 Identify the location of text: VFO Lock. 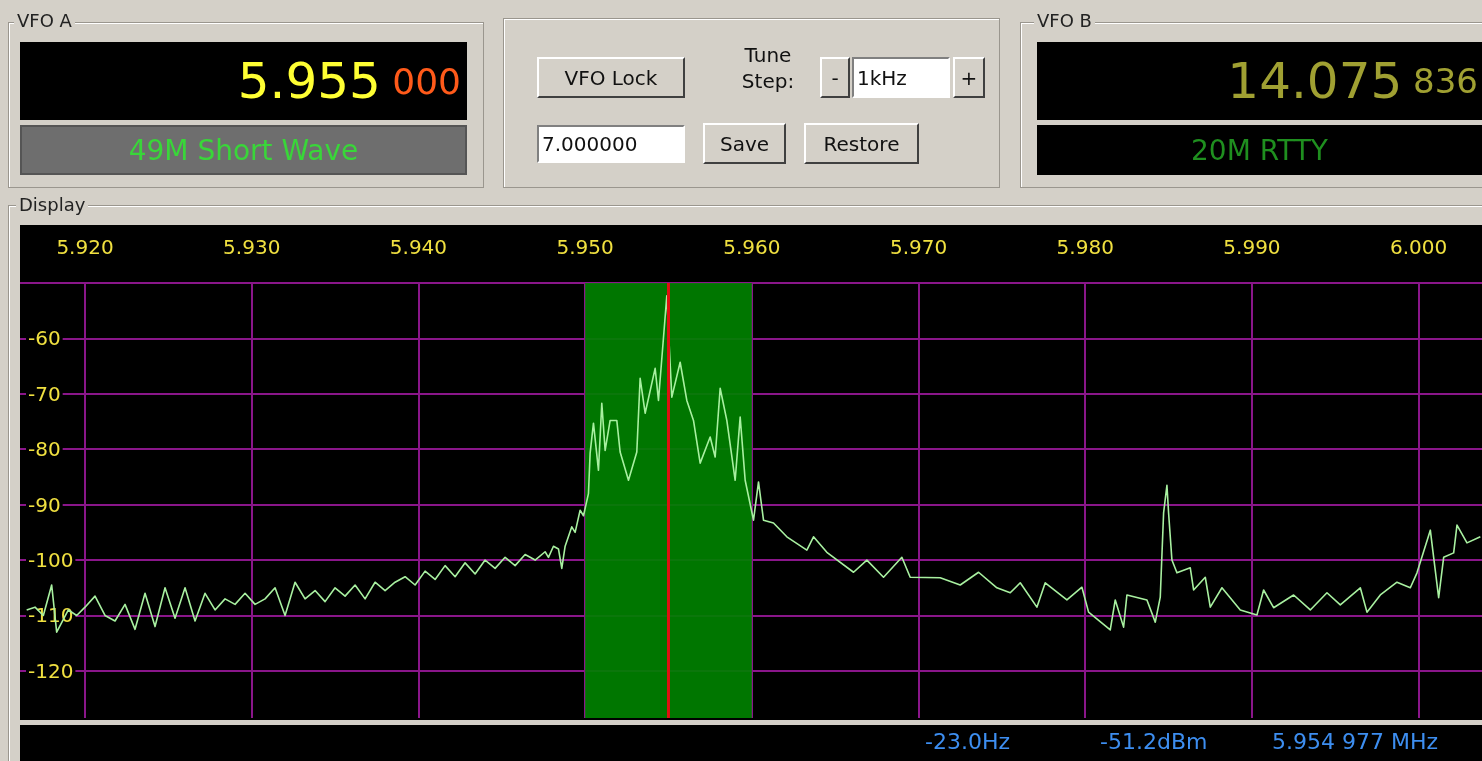
(611, 77).